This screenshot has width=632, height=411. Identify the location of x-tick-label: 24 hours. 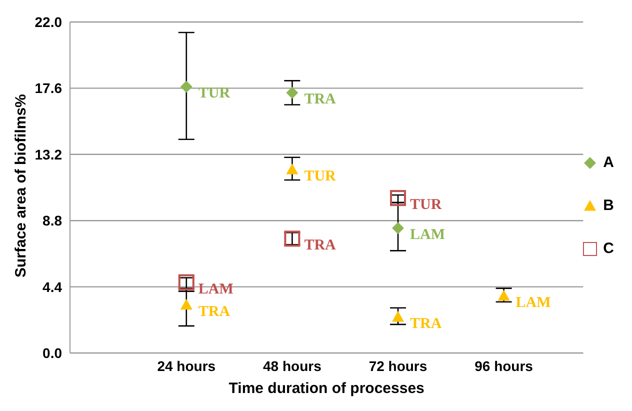
(186, 366).